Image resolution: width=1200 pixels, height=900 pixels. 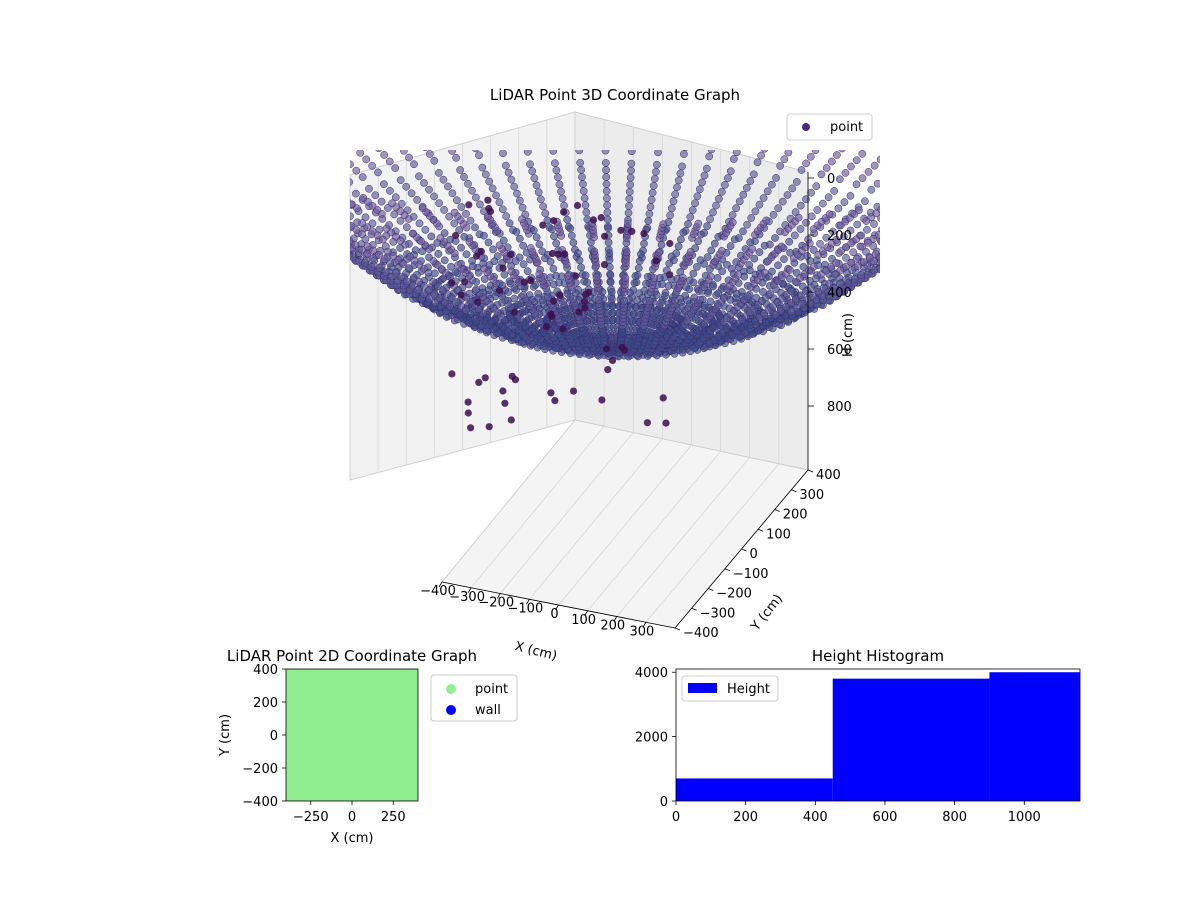 What do you see at coordinates (767, 613) in the screenshot?
I see `3d-y-label: Y (cm)` at bounding box center [767, 613].